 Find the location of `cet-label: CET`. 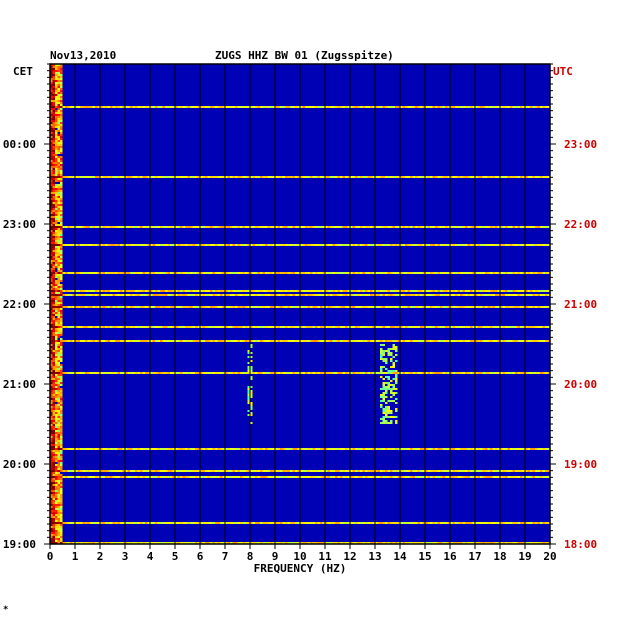

cet-label: CET is located at coordinates (23, 71).